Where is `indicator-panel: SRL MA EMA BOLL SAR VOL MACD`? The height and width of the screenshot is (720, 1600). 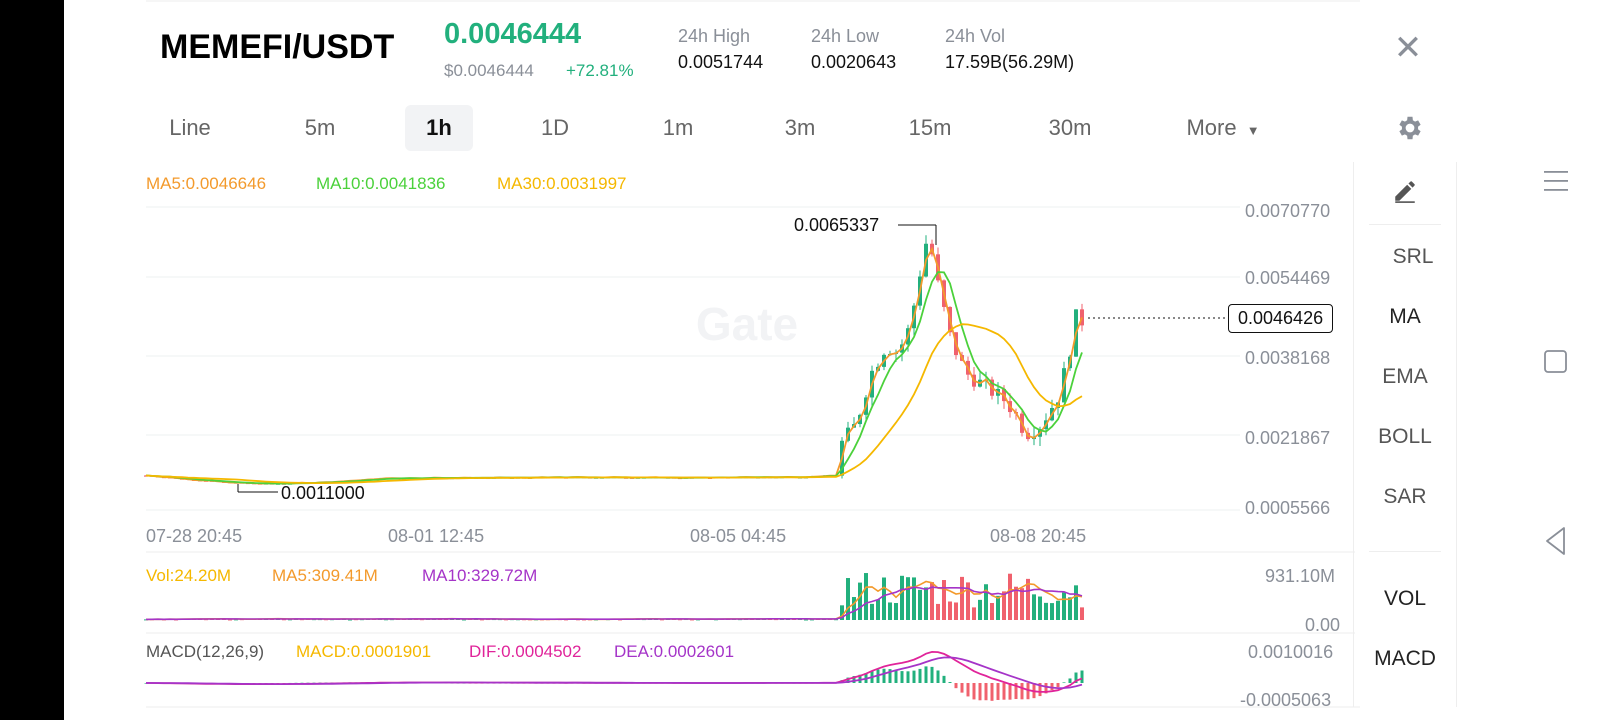
indicator-panel: SRL MA EMA BOLL SAR VOL MACD is located at coordinates (1405, 434).